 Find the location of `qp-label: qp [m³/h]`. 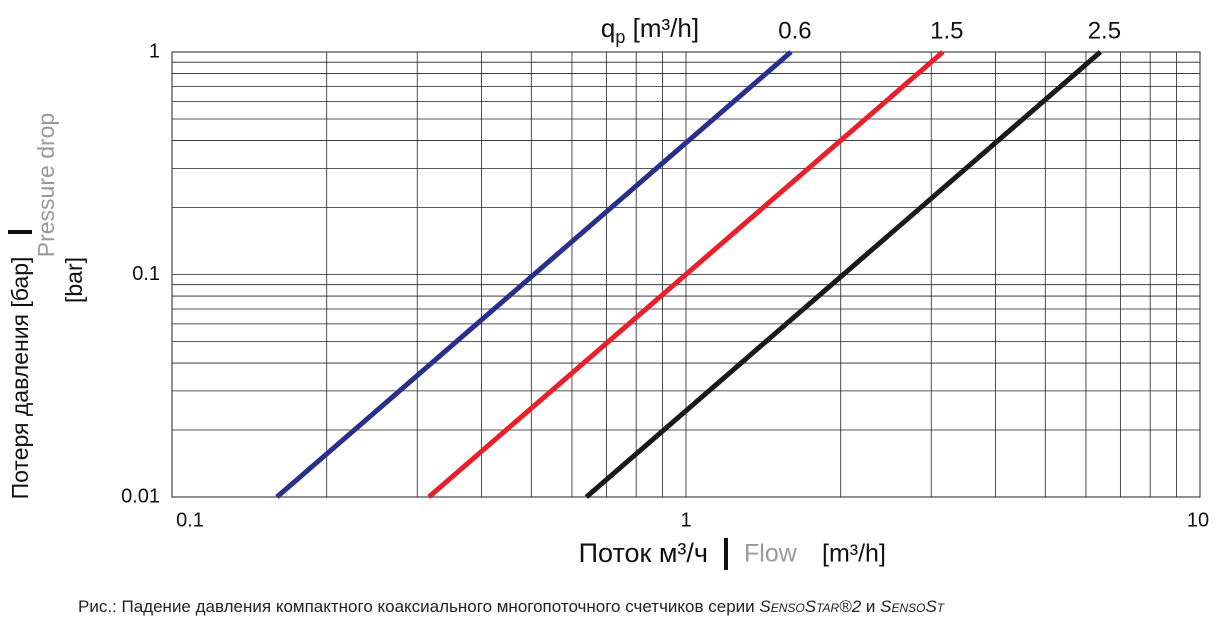

qp-label: qp [m³/h] is located at coordinates (650, 30).